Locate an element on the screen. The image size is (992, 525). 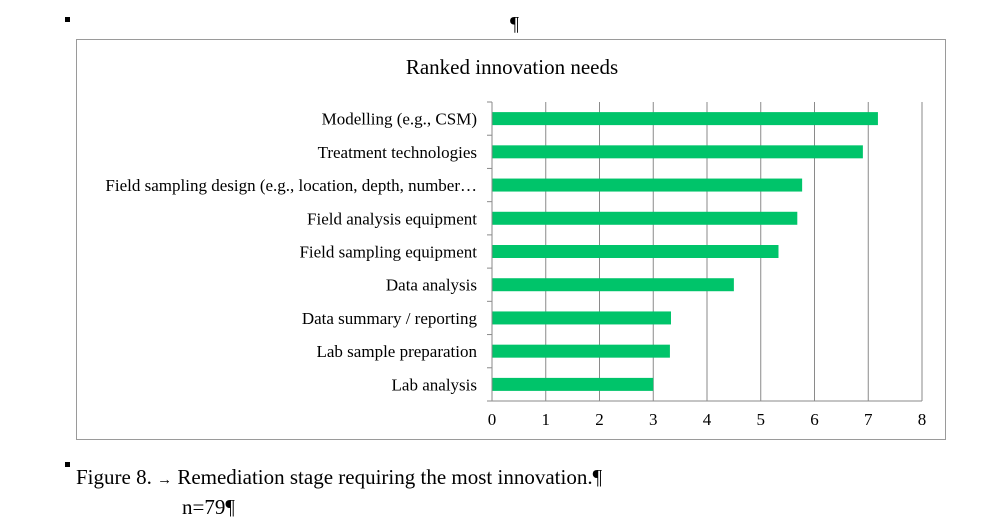
x-tick-label: 7 is located at coordinates (868, 419).